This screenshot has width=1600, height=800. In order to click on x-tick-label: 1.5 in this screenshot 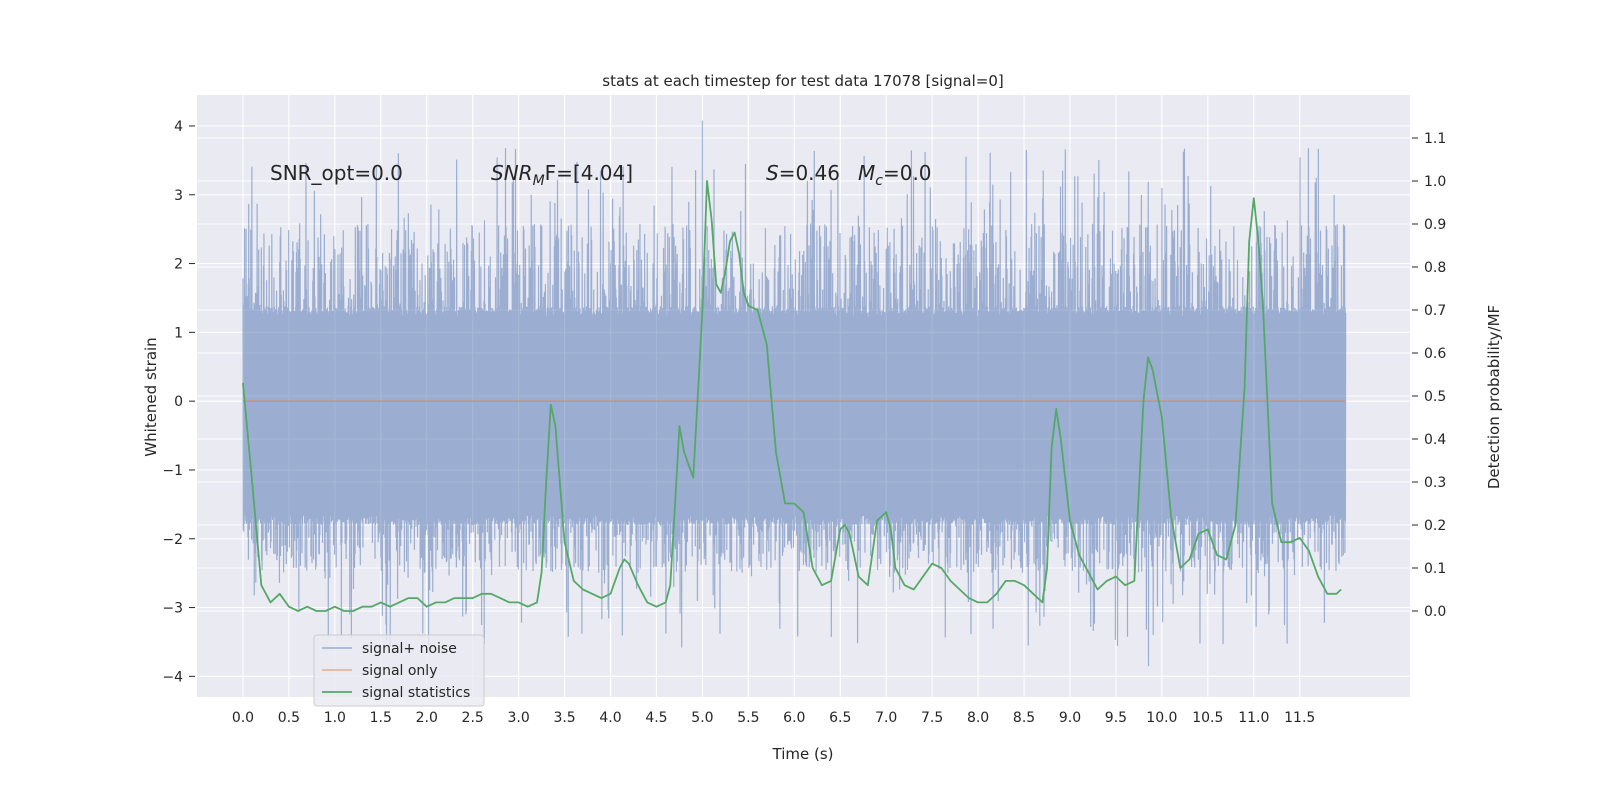, I will do `click(381, 718)`.